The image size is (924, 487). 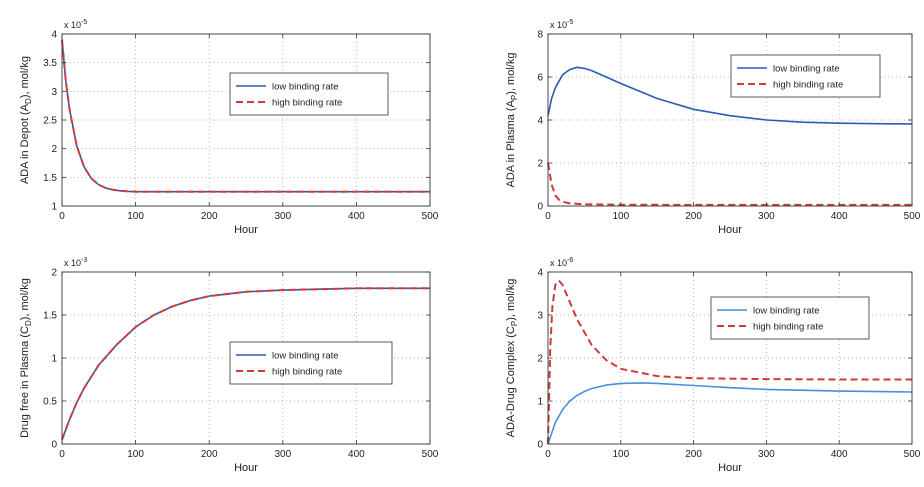 What do you see at coordinates (25, 382) in the screenshot?
I see `y-axis-label-main: Drug free in Plasma (C` at bounding box center [25, 382].